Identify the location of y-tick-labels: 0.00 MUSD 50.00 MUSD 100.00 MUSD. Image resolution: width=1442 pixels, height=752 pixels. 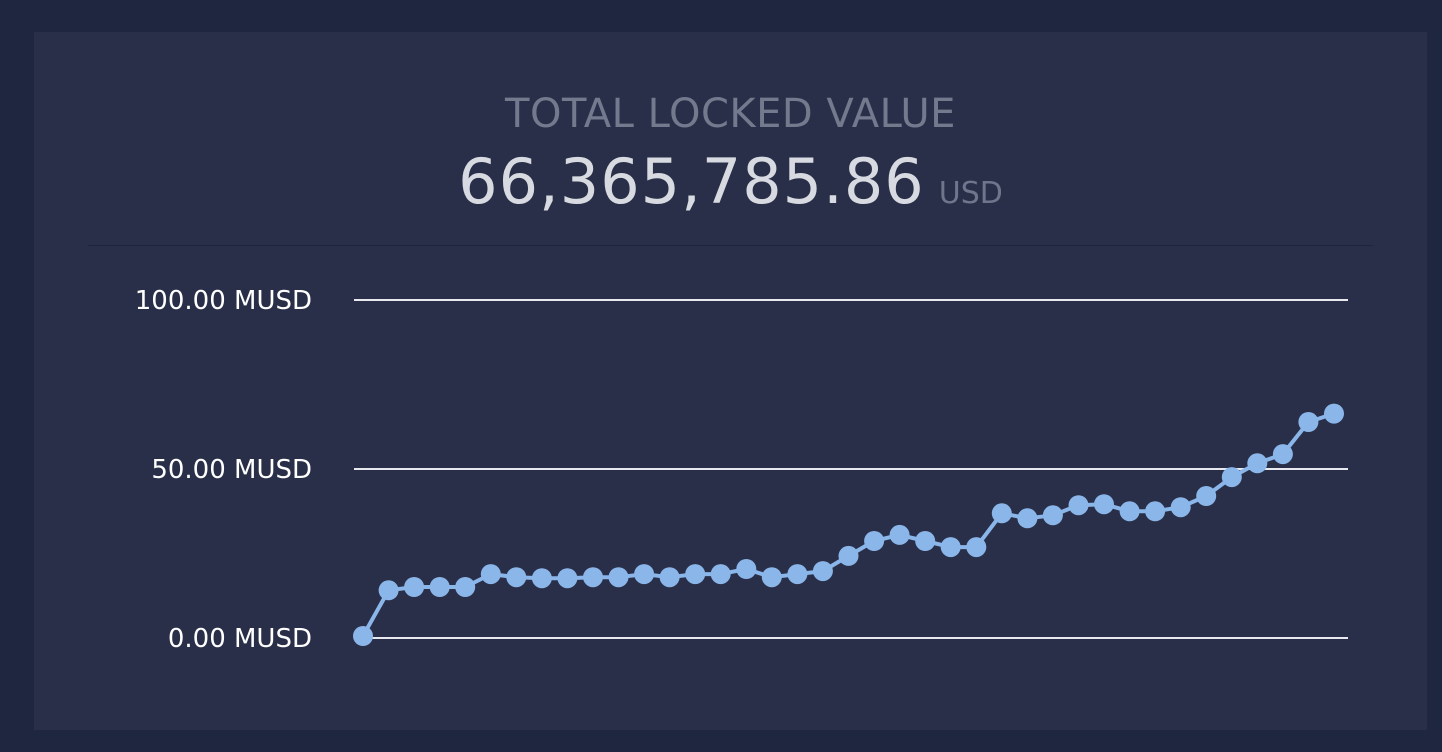
(223, 470).